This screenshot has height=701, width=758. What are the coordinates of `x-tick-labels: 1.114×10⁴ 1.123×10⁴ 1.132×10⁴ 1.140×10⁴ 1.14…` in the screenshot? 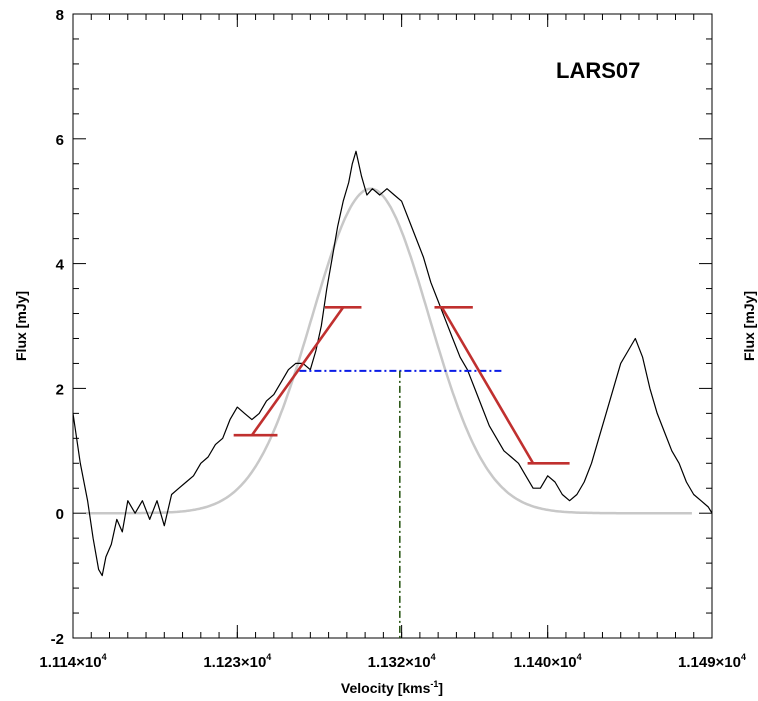 It's located at (392, 661).